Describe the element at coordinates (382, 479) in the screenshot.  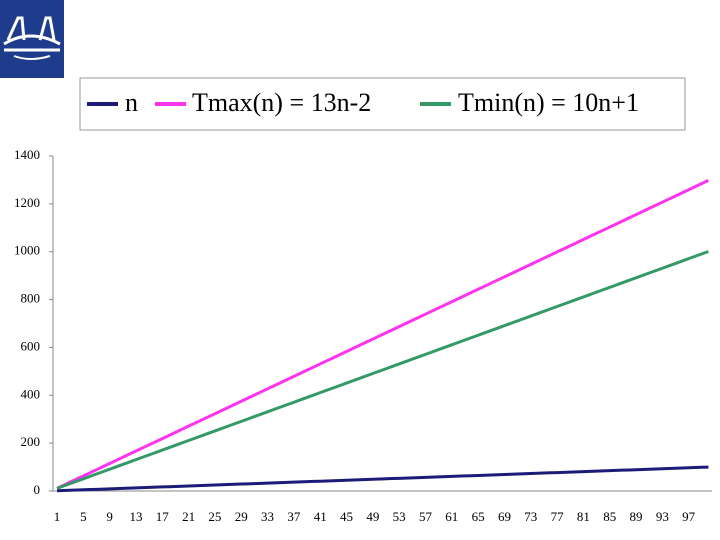
I see `series-line` at that location.